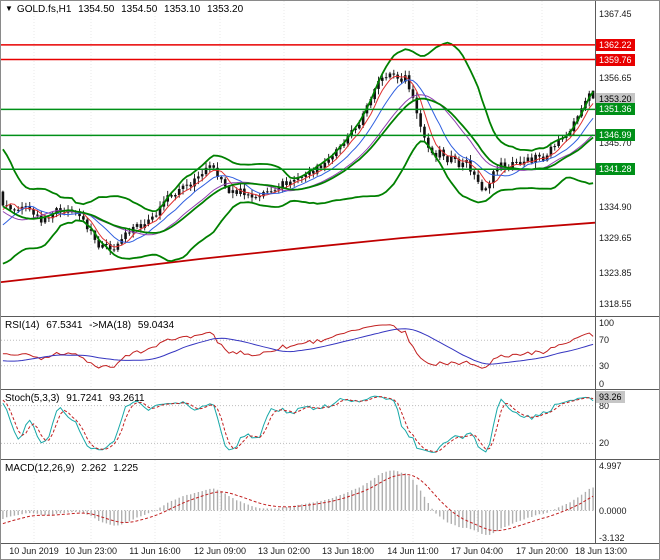 Image resolution: width=660 pixels, height=560 pixels. What do you see at coordinates (284, 551) in the screenshot?
I see `time-axis-label: 13 Jun 02:00` at bounding box center [284, 551].